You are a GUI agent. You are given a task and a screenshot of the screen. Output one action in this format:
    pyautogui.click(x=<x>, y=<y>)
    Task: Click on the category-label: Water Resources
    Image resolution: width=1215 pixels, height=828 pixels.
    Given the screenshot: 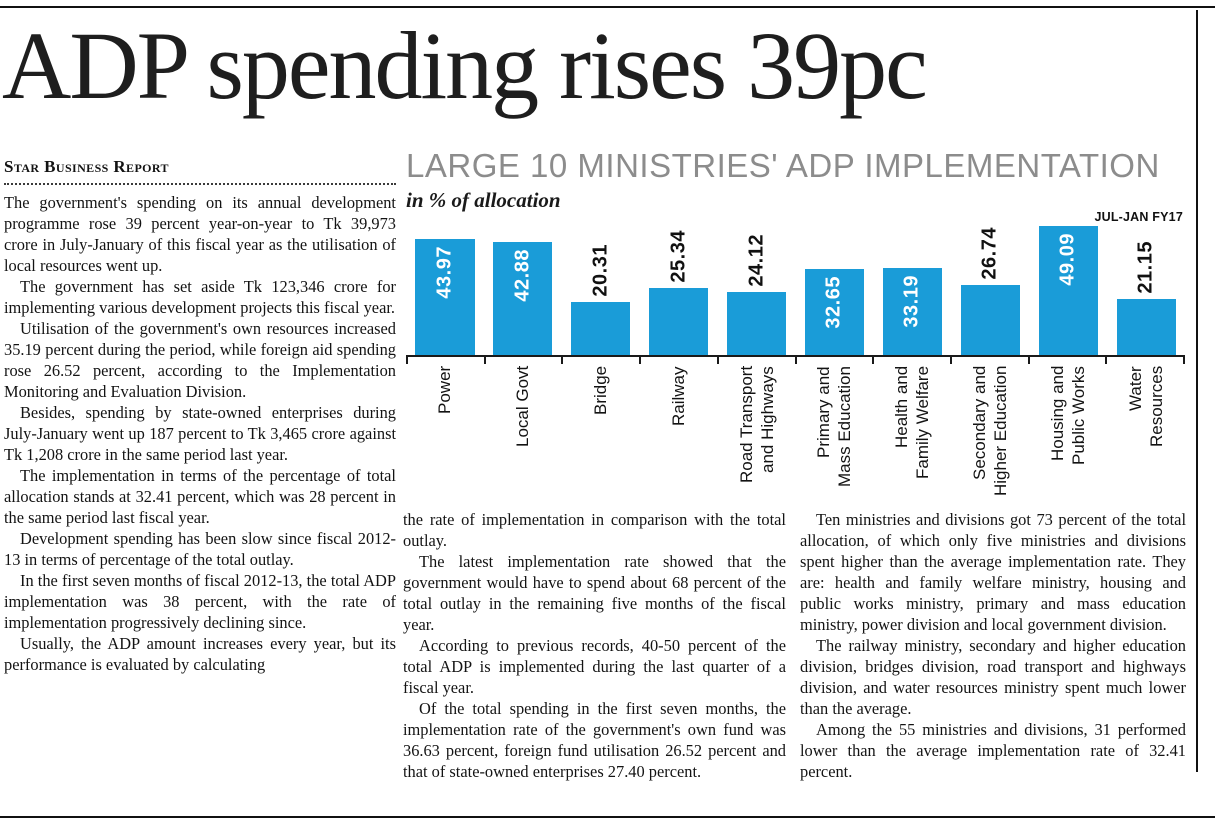 What is the action you would take?
    pyautogui.click(x=1146, y=407)
    